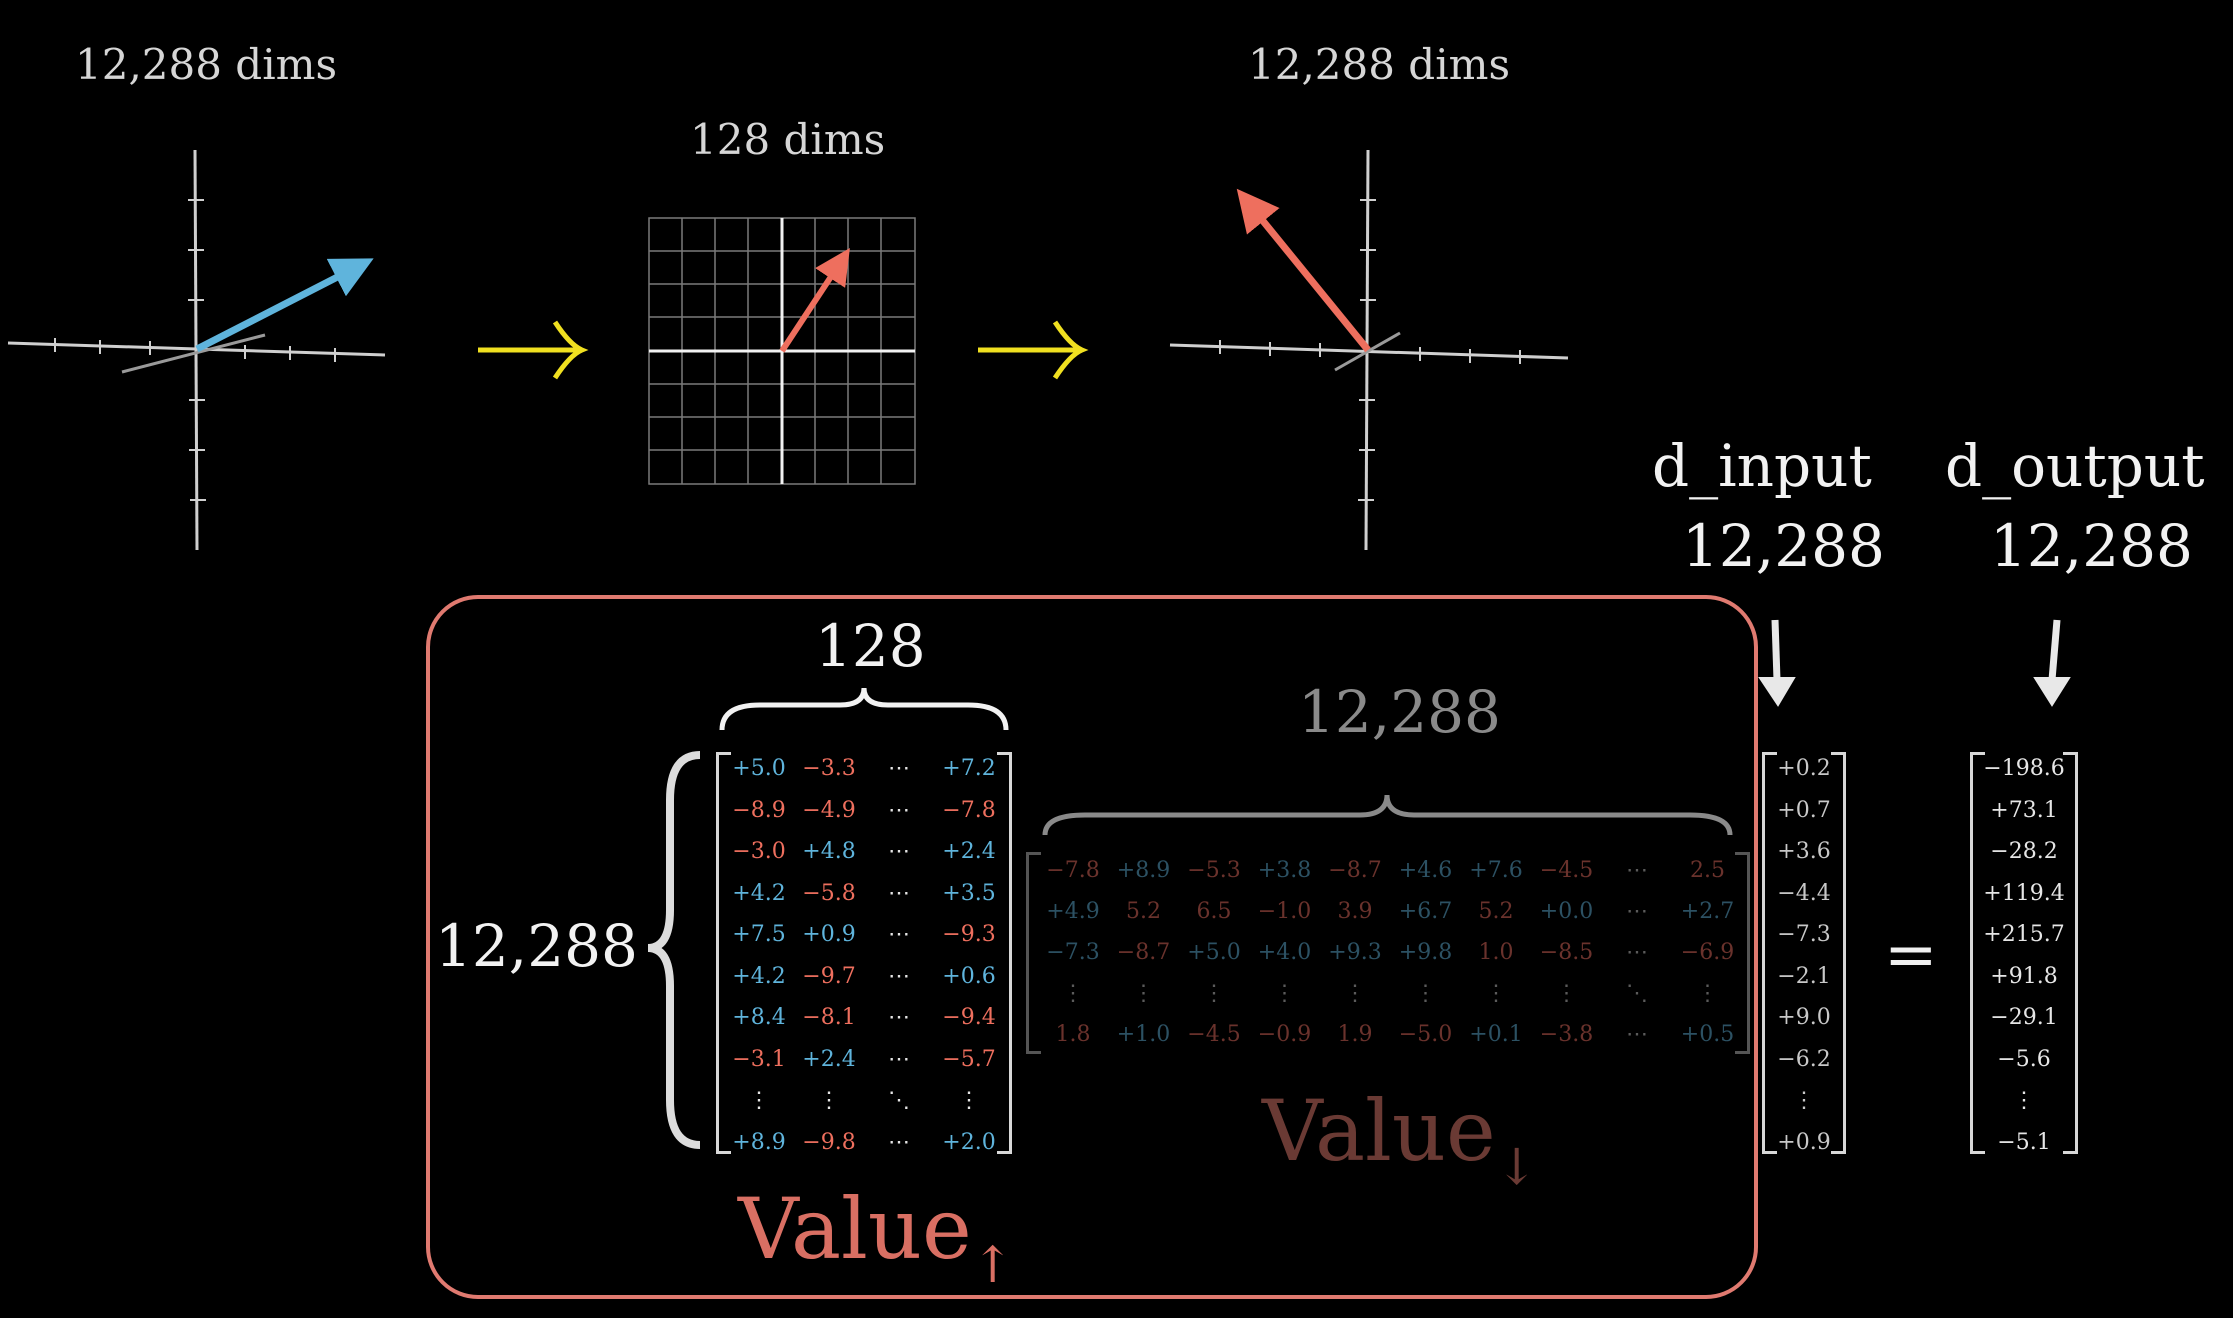  I want to click on vector-cell: −198.6, so click(2024, 768).